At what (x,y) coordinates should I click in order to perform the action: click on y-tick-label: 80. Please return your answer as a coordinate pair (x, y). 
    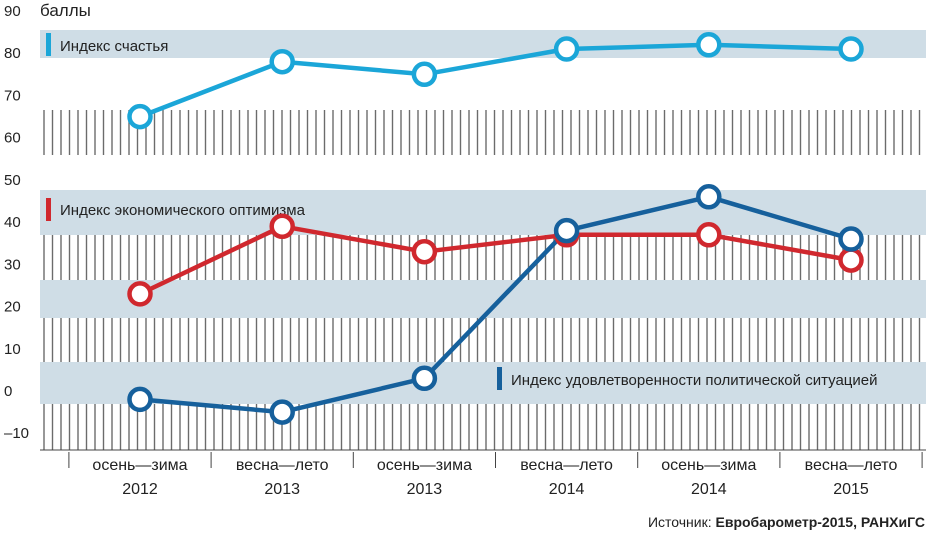
    Looking at the image, I should click on (12, 53).